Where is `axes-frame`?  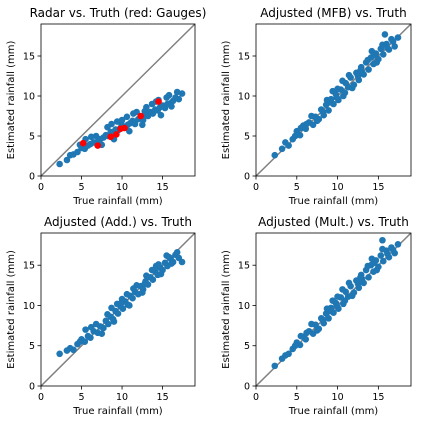
axes-frame is located at coordinates (118, 309).